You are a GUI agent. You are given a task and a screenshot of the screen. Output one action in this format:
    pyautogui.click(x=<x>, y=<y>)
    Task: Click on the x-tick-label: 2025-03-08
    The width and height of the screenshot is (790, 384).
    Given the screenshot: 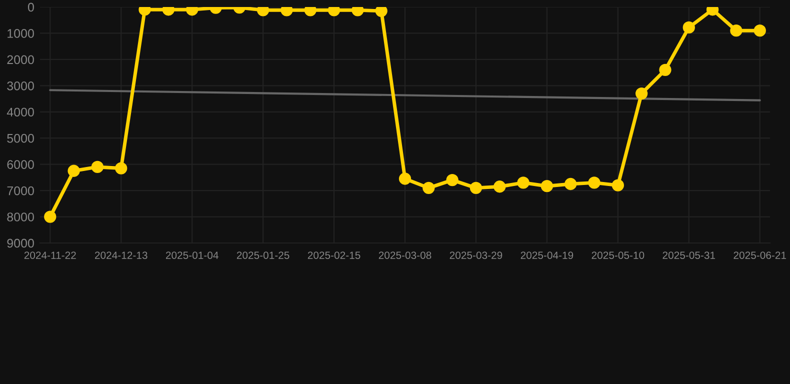 What is the action you would take?
    pyautogui.click(x=405, y=255)
    